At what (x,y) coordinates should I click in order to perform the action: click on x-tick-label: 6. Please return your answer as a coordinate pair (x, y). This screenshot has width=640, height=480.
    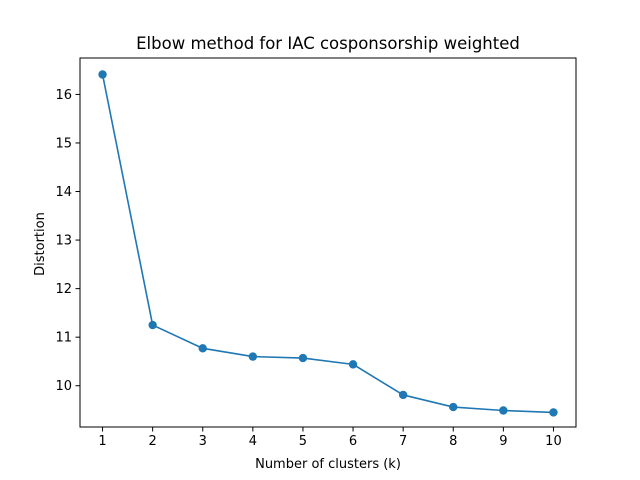
    Looking at the image, I should click on (353, 441).